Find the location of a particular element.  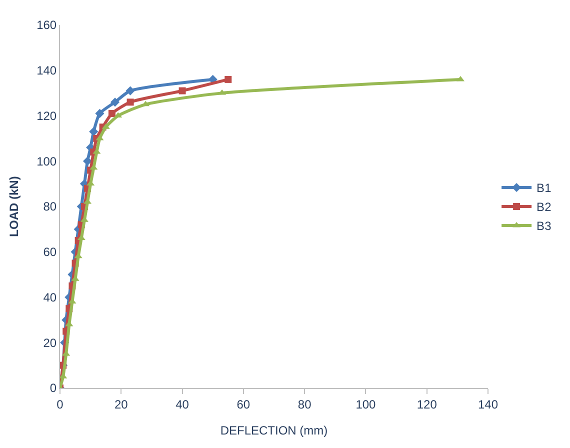

y-tick-label: 60 is located at coordinates (50, 252).